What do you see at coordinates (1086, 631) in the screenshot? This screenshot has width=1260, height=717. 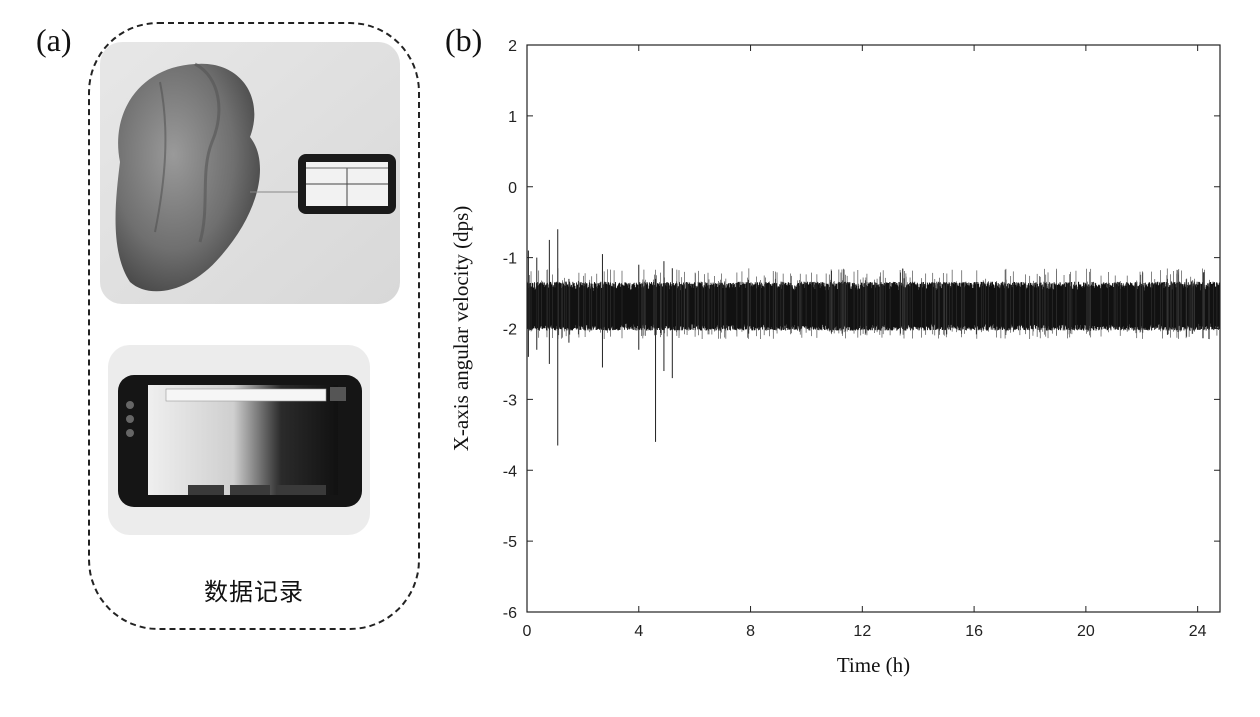 I see `x-tick-label: 20` at bounding box center [1086, 631].